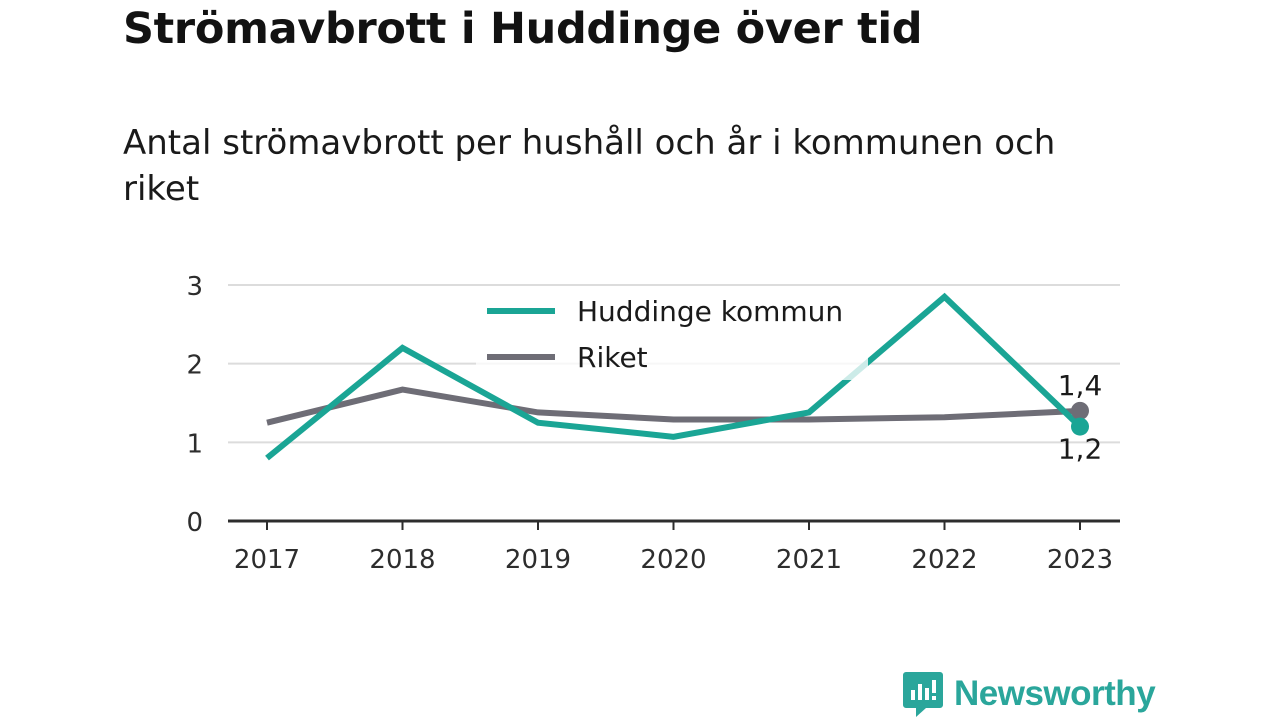 This screenshot has height=720, width=1280. Describe the element at coordinates (923, 694) in the screenshot. I see `newsworthy-logo-icon` at that location.